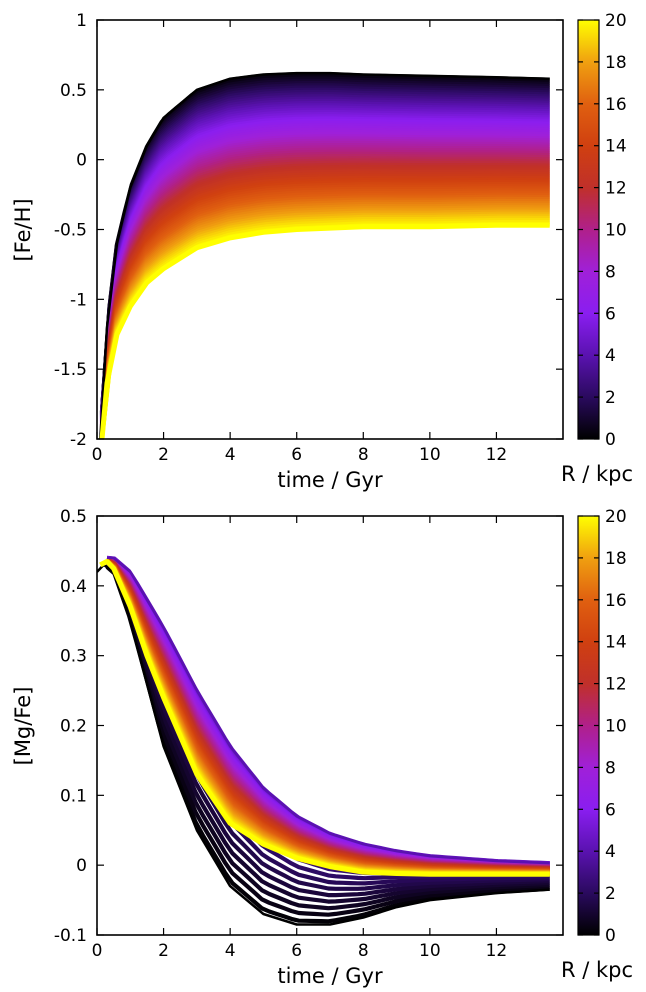  I want to click on mg-fe-colorbar-tick-label: 8, so click(610, 768).